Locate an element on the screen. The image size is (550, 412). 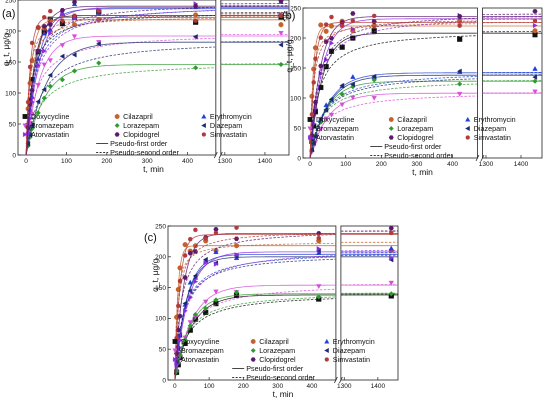
x-tick-label: 400 is located at coordinates (311, 386).